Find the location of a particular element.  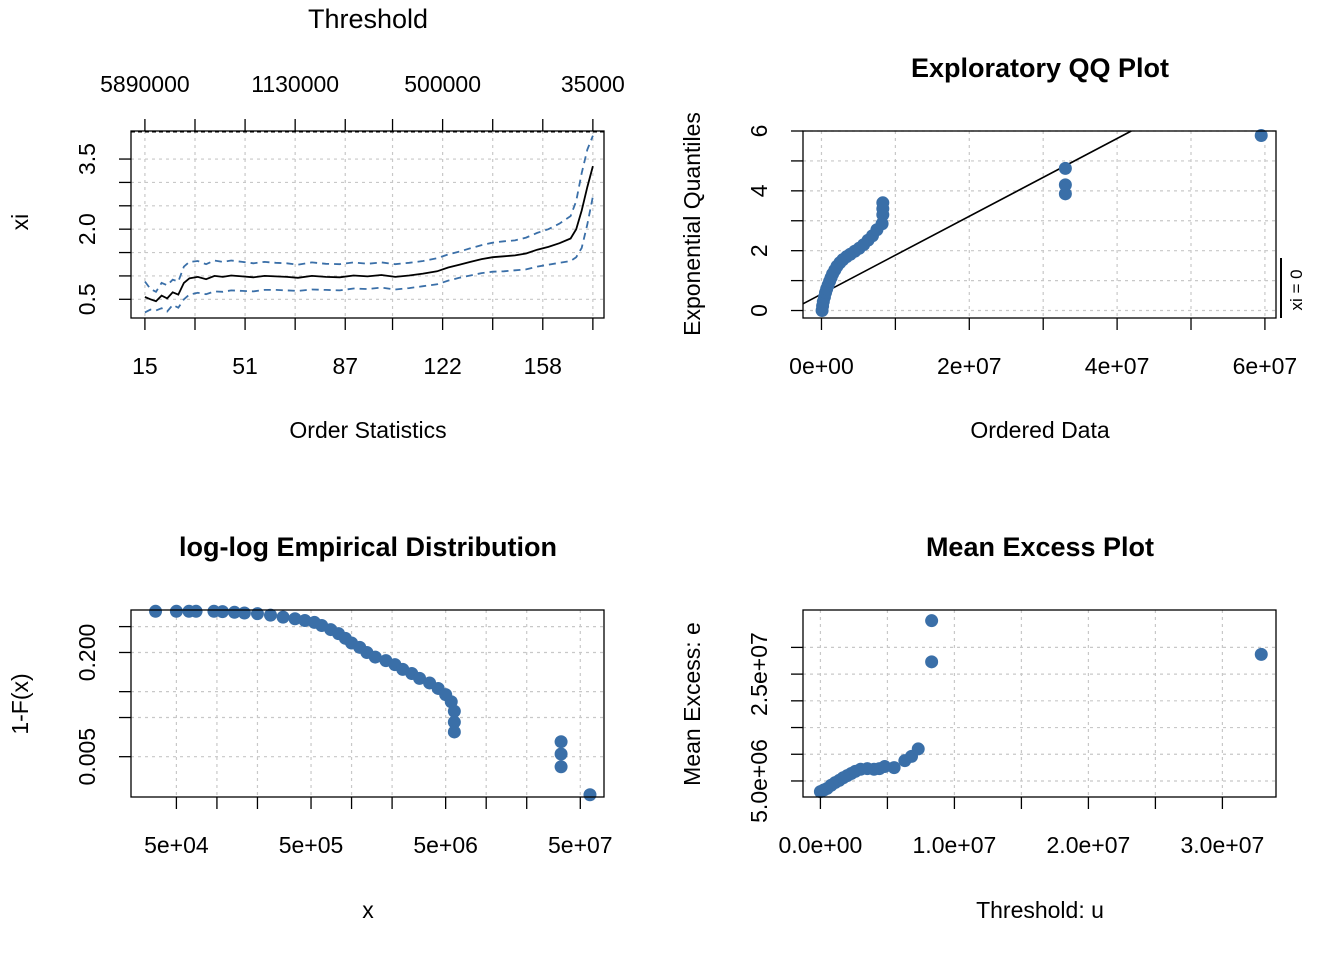

x-tick-label: 158 is located at coordinates (543, 366).